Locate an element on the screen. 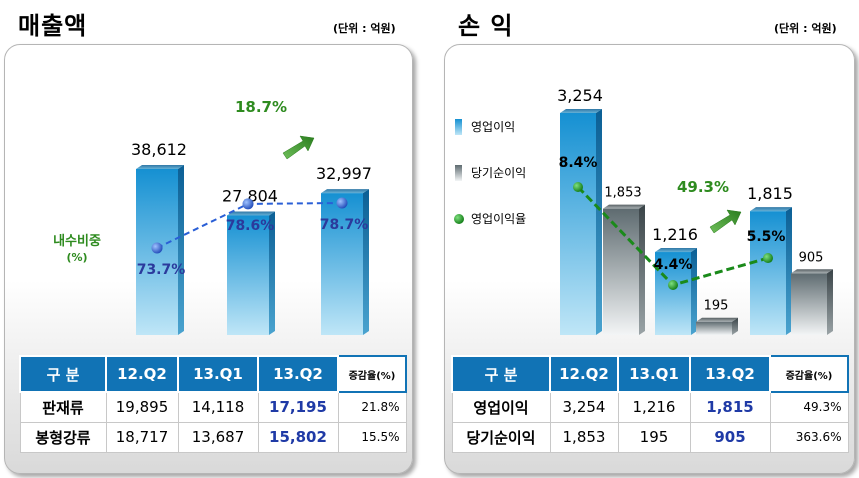 The height and width of the screenshot is (478, 859). ratio-series-label: 내수비중 is located at coordinates (77, 241).